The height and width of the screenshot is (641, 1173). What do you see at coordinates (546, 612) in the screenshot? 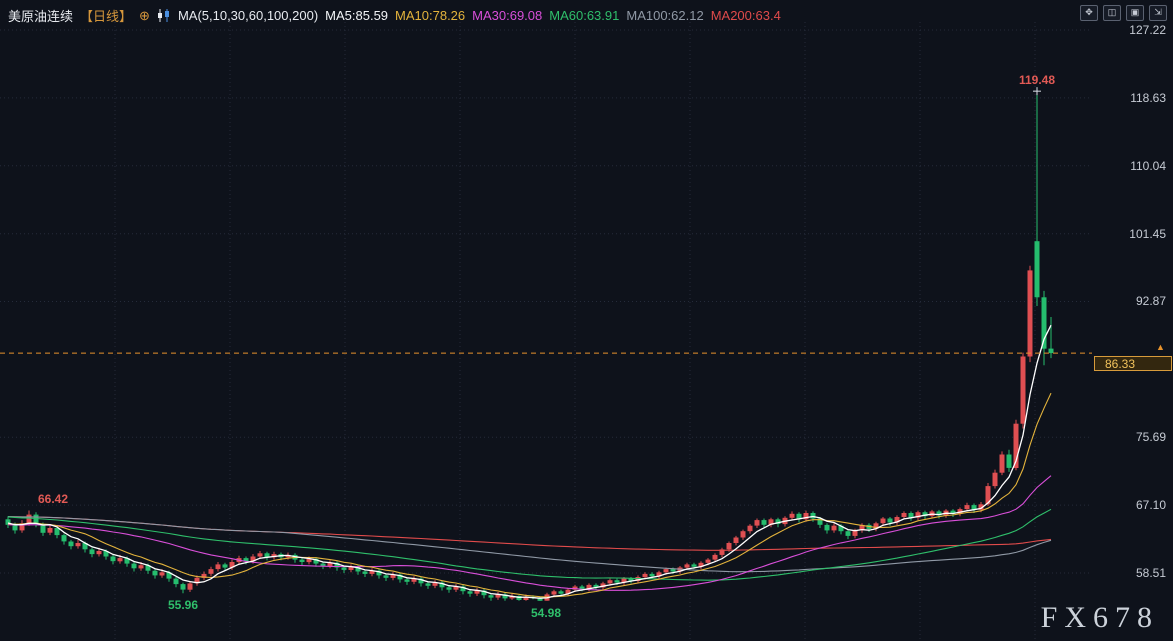
I see `price-annotation-low: 54.98` at bounding box center [546, 612].